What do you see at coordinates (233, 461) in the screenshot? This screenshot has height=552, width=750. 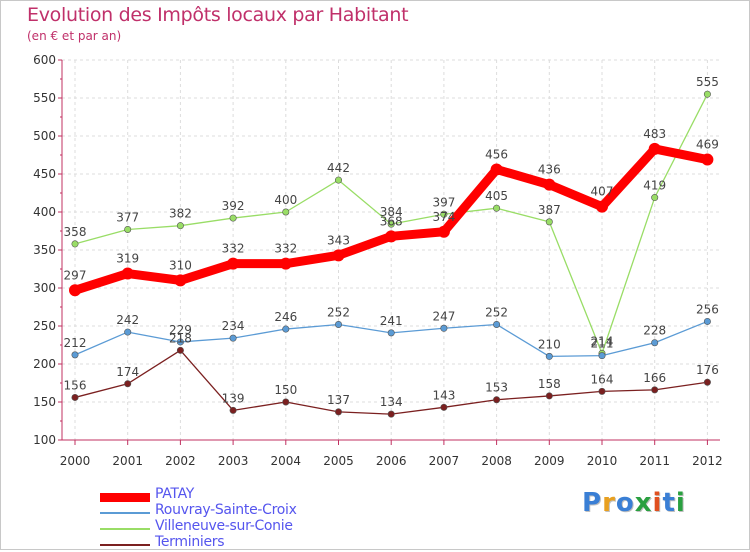 I see `x-tick-label: 2003` at bounding box center [233, 461].